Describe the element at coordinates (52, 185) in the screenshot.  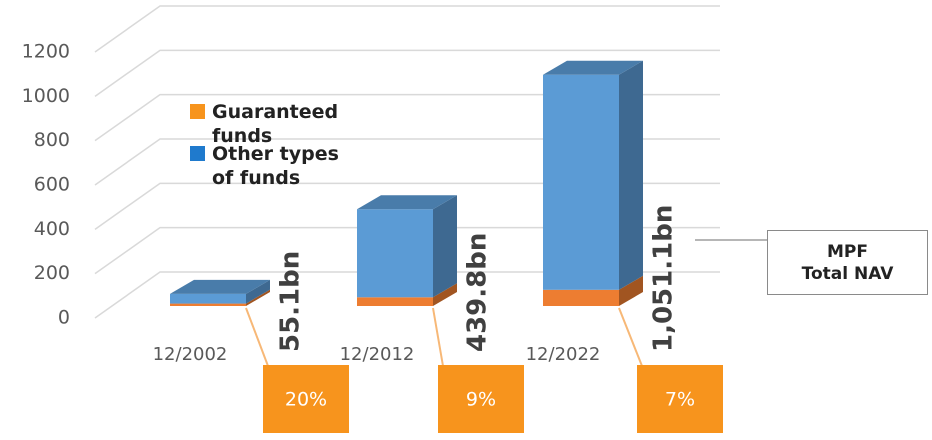
I see `y-tick-label: 600` at that location.